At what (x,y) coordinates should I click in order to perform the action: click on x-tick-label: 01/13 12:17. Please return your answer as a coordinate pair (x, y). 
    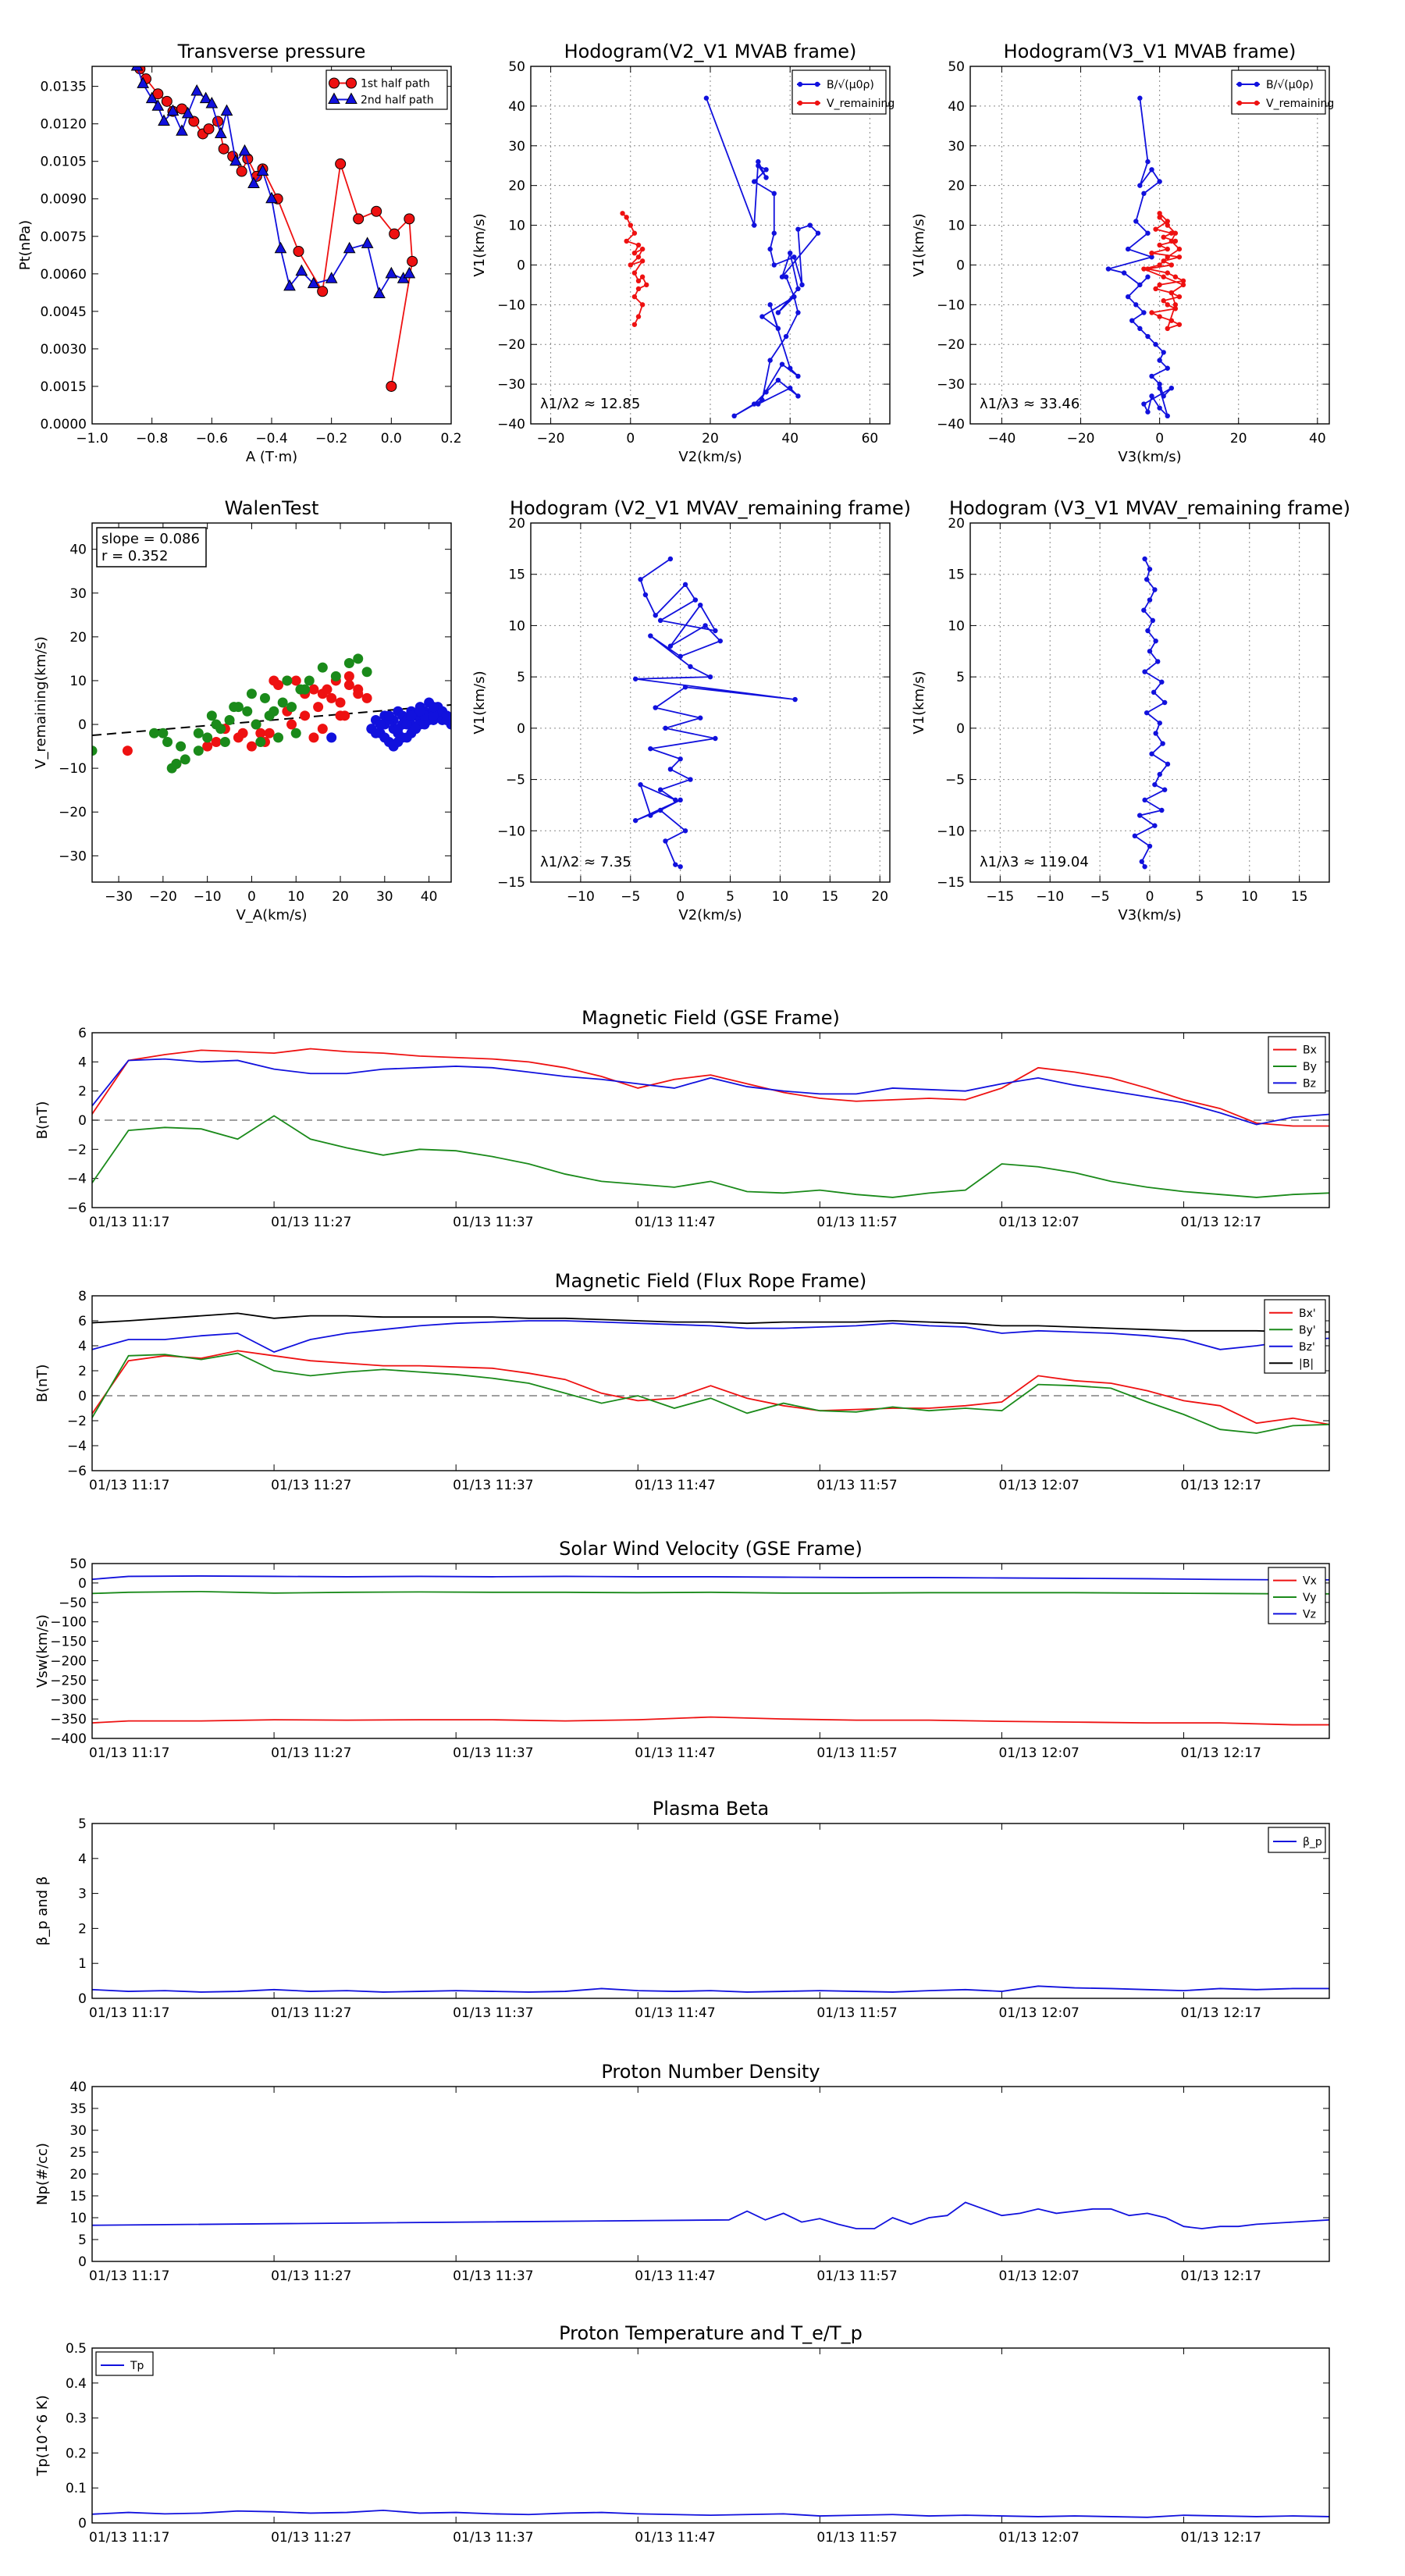
    Looking at the image, I should click on (1221, 2538).